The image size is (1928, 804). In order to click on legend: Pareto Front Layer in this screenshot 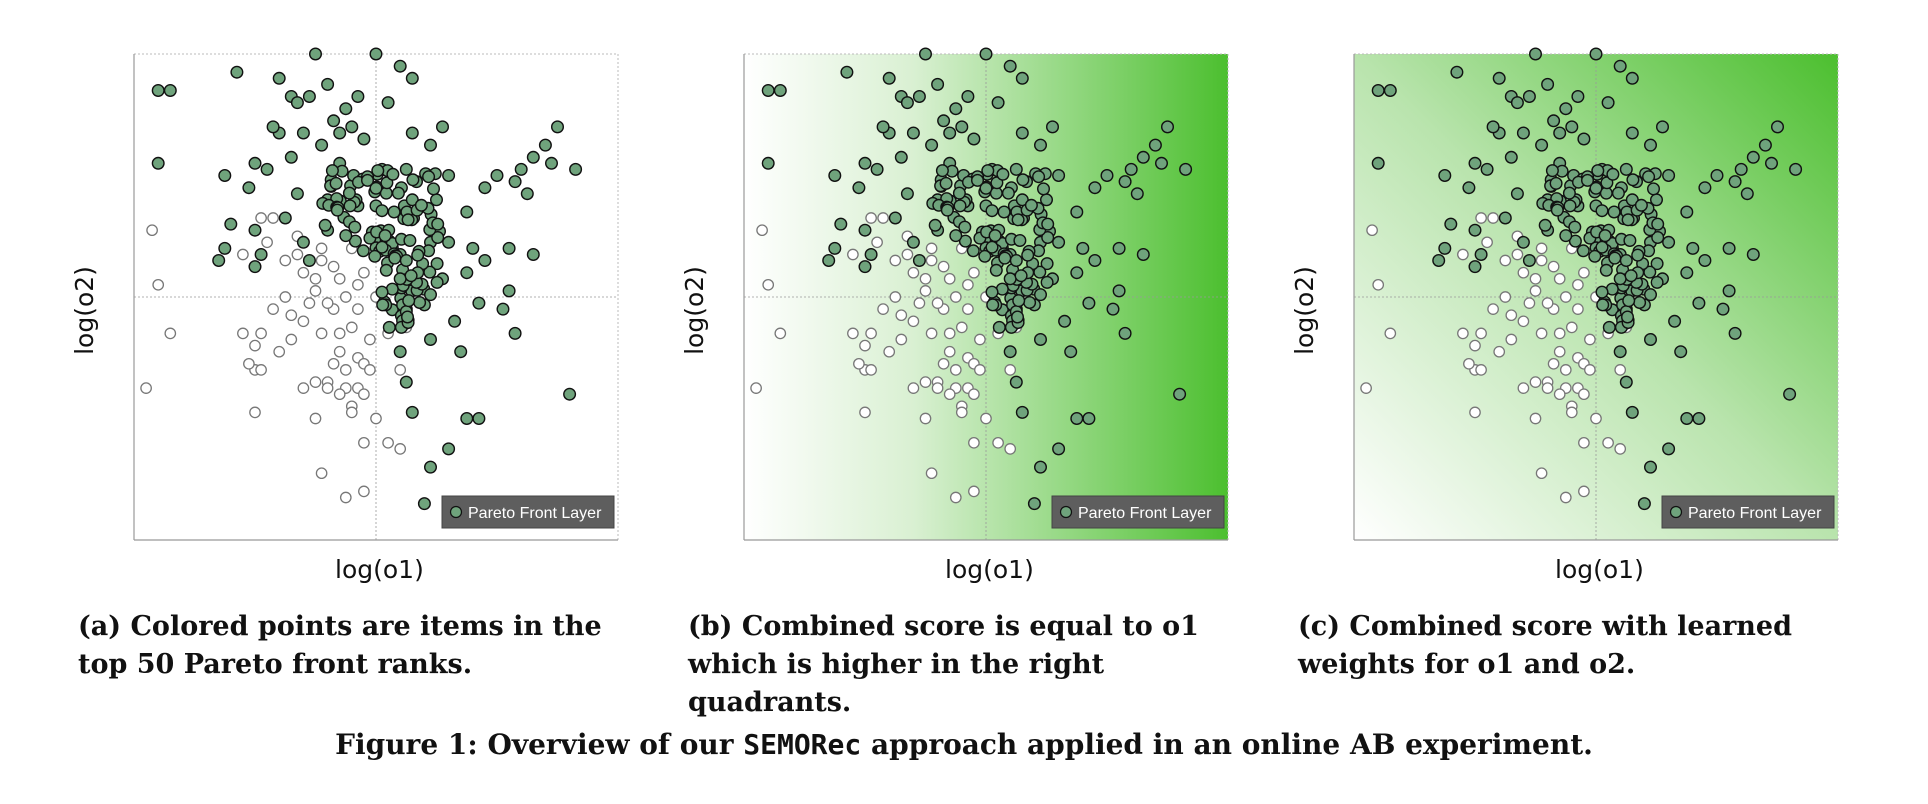, I will do `click(528, 512)`.